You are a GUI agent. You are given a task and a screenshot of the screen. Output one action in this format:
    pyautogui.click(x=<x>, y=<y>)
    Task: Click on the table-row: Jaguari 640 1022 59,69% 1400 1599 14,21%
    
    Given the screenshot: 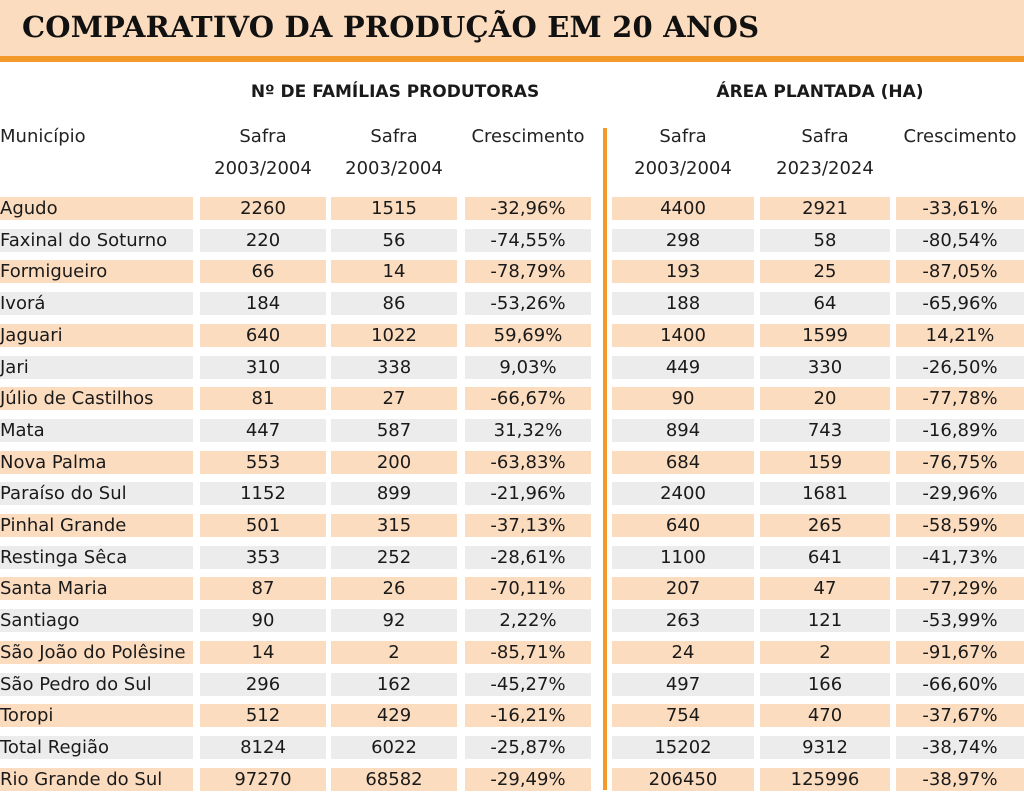 What is the action you would take?
    pyautogui.click(x=512, y=335)
    